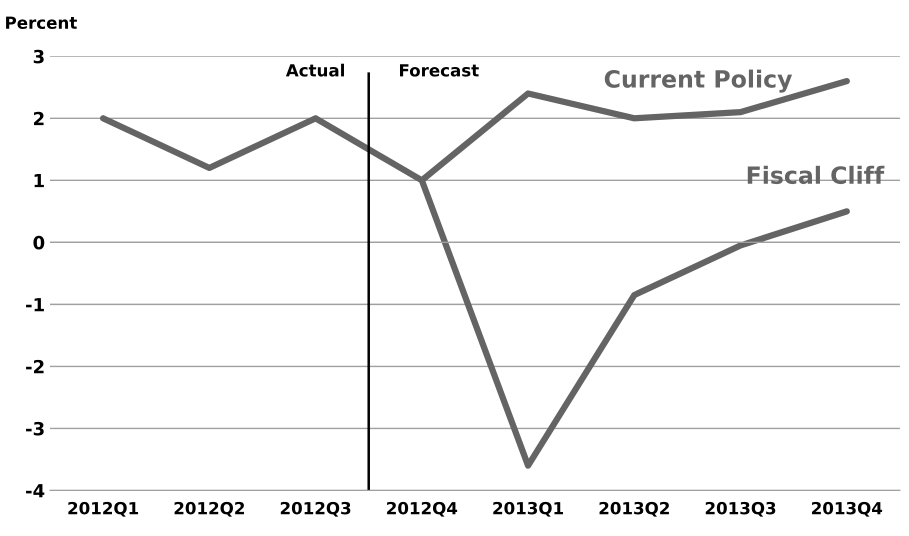  Describe the element at coordinates (35, 305) in the screenshot. I see `y-tick-label: -1` at that location.